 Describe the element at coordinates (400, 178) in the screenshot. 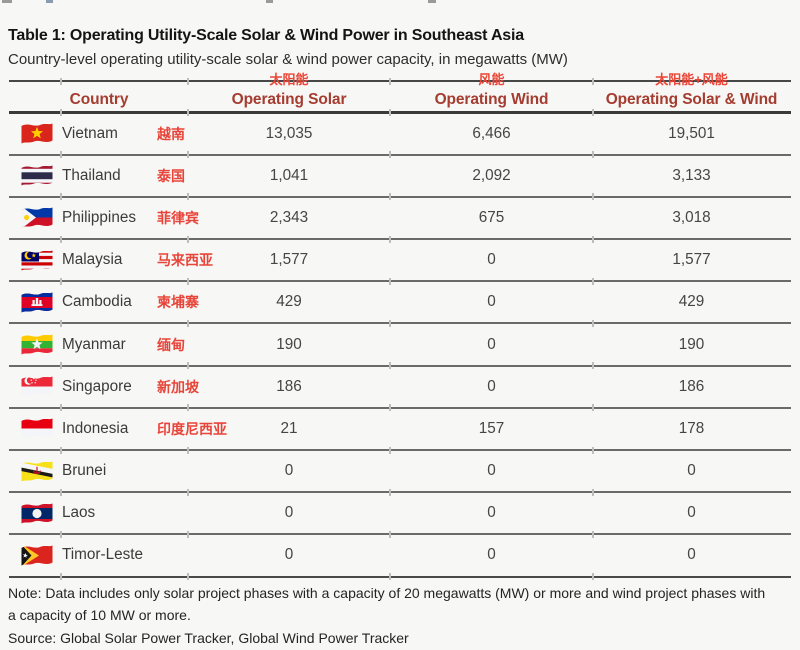

I see `table-row: Thailand 泰国 1,041 2,092 3,133` at that location.